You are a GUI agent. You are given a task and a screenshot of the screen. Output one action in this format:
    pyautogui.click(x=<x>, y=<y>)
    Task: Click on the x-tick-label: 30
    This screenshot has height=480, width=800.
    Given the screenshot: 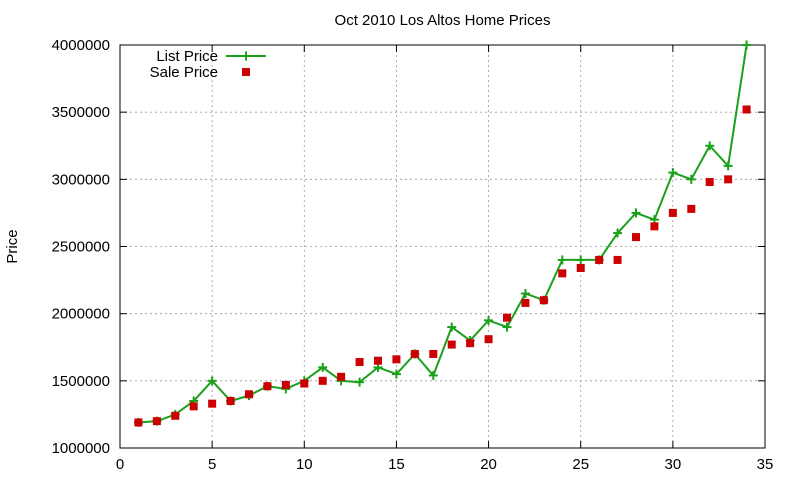 What is the action you would take?
    pyautogui.click(x=673, y=464)
    